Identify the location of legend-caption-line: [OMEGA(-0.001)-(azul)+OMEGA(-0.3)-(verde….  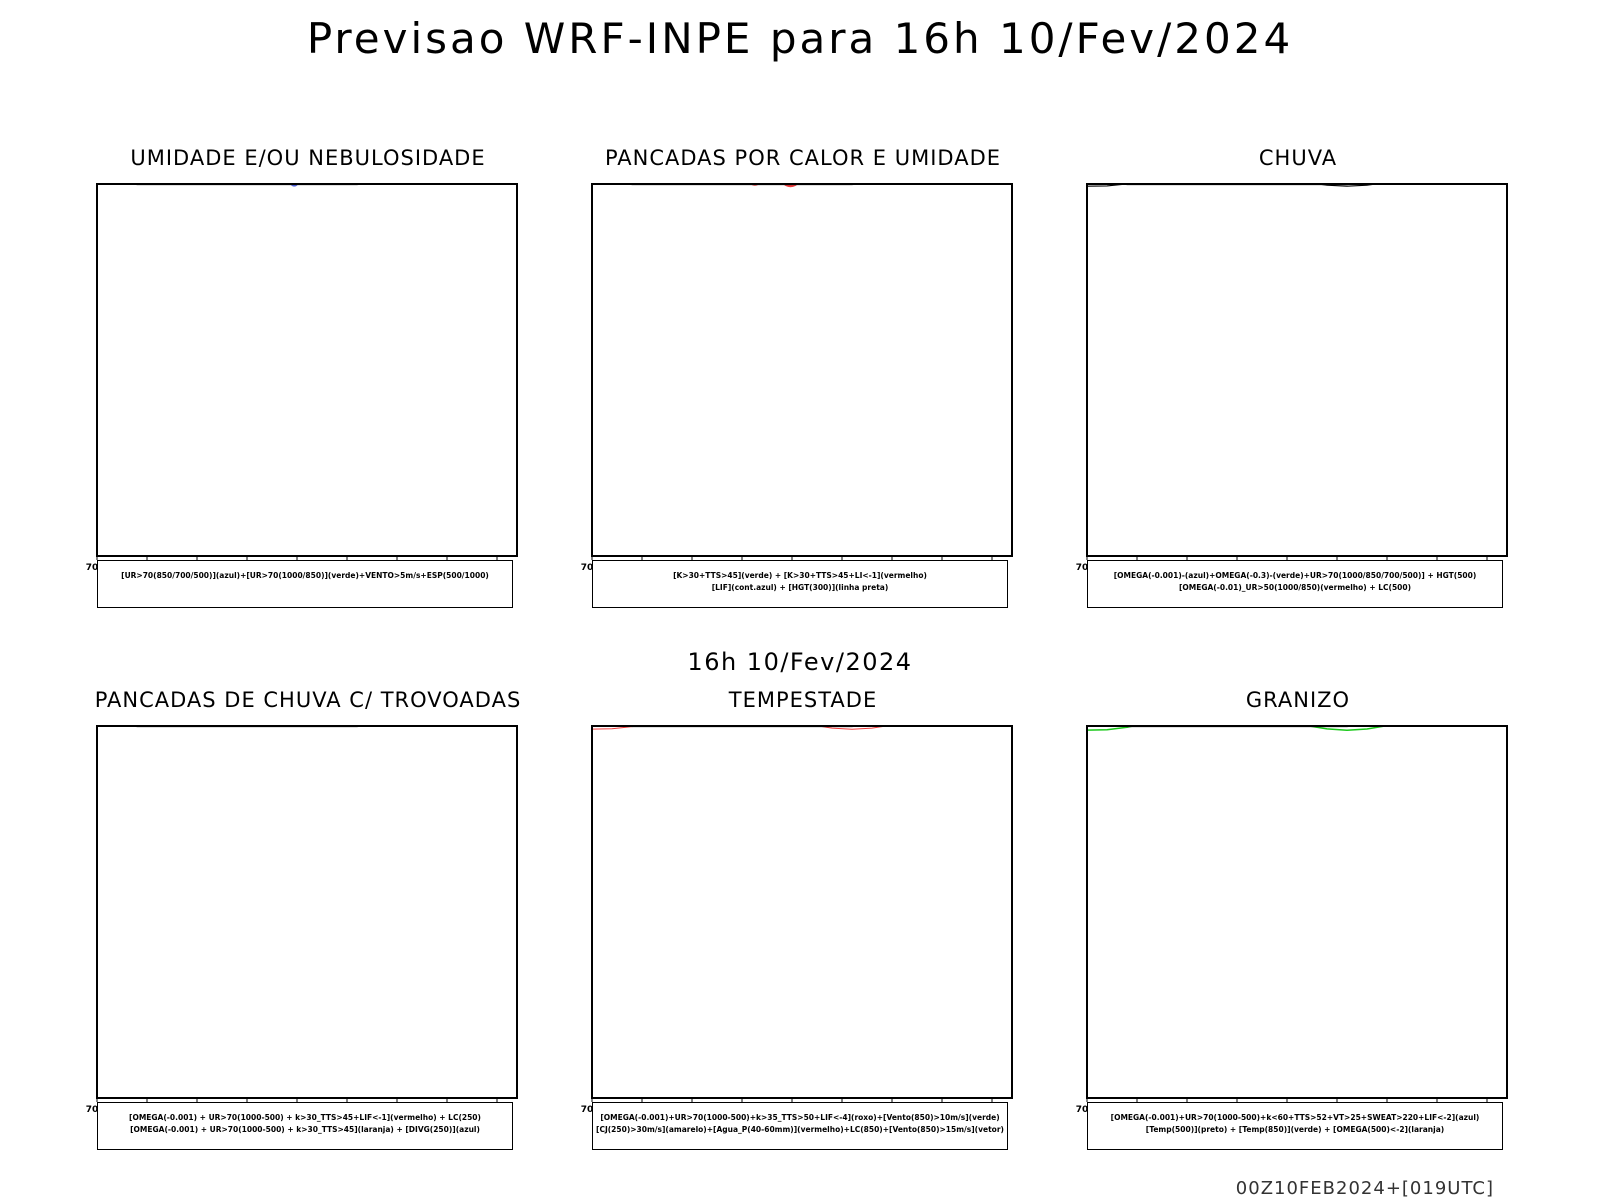
(1295, 575).